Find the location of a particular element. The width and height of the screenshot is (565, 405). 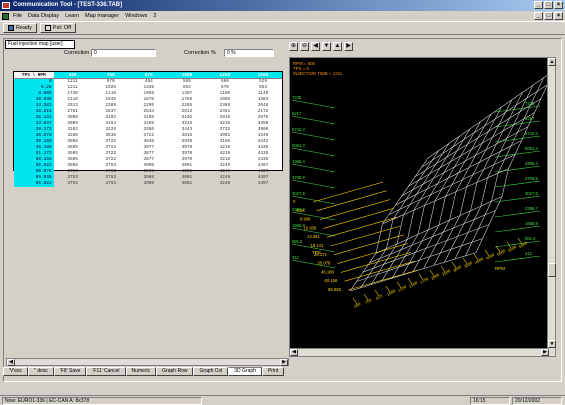

tab-save: 'F8' Save is located at coordinates (70, 371).